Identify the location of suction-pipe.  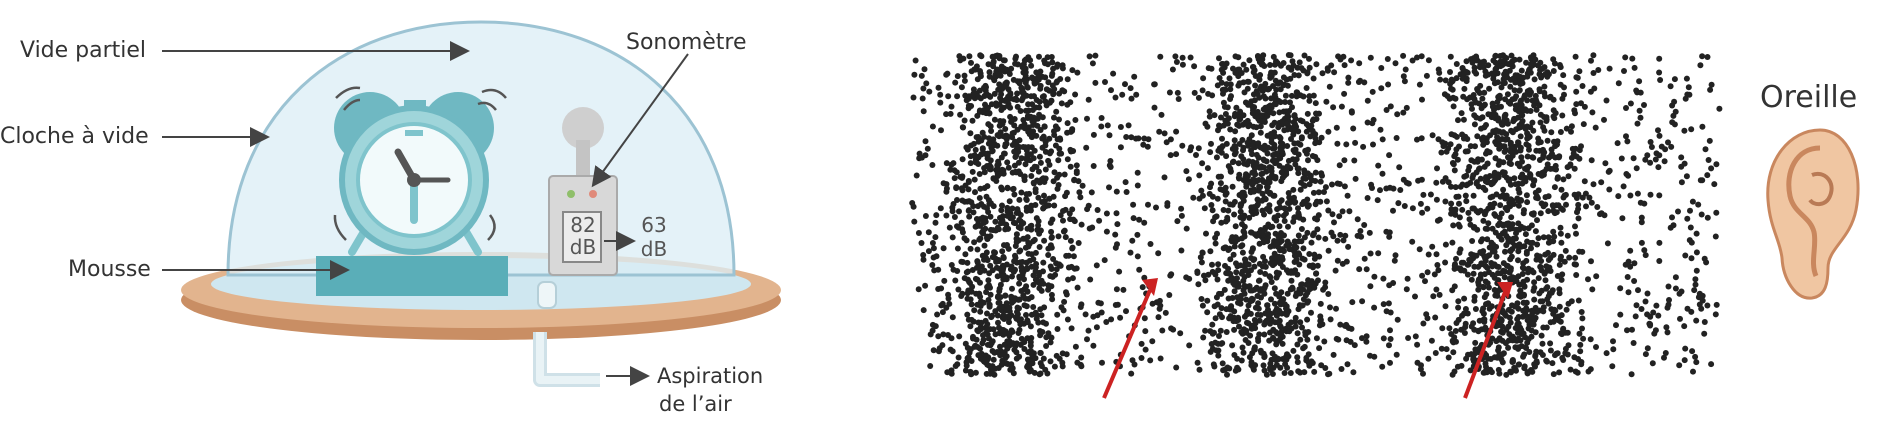
(566, 359).